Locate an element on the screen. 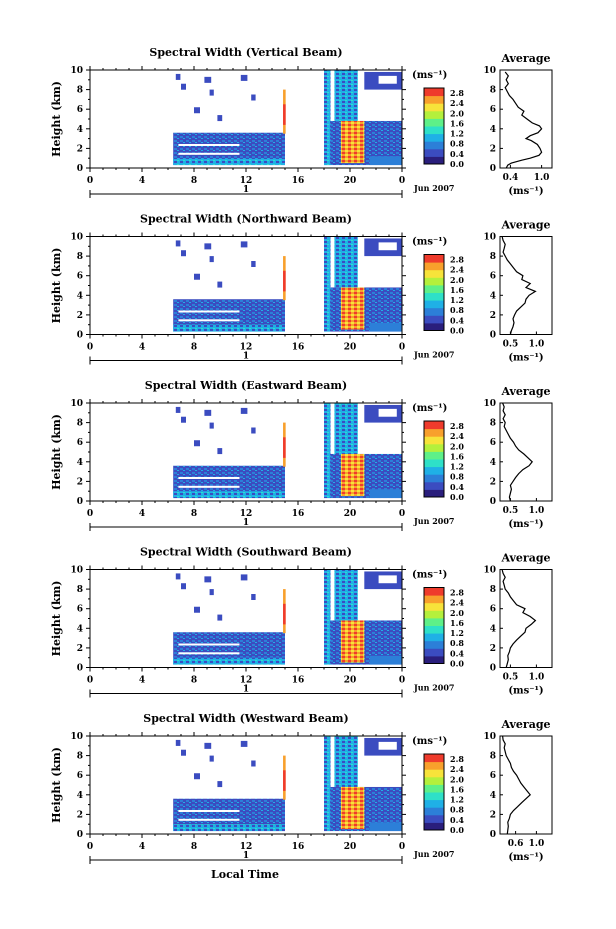 The height and width of the screenshot is (929, 616). y-tick-label: 0 is located at coordinates (80, 669).